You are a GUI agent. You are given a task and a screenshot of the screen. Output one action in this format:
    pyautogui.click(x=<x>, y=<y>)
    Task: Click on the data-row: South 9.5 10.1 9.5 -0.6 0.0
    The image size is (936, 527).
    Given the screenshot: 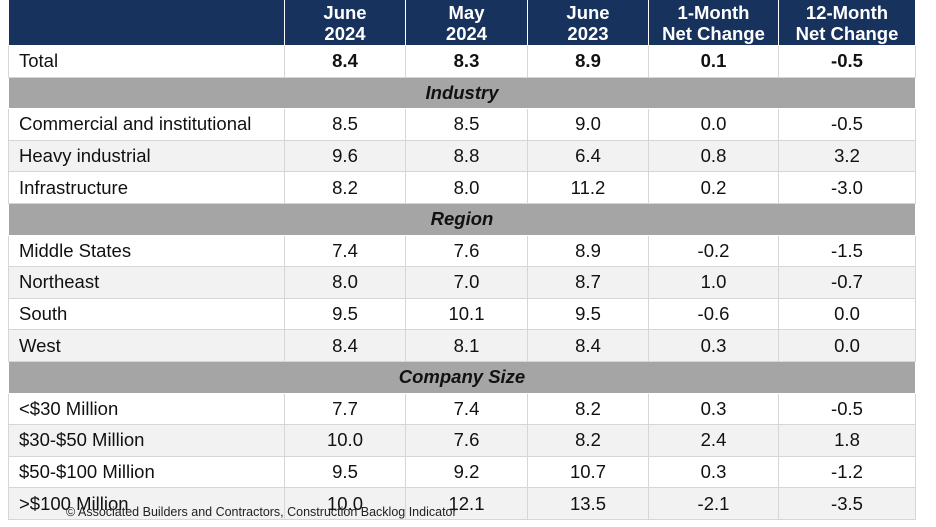 What is the action you would take?
    pyautogui.click(x=462, y=314)
    